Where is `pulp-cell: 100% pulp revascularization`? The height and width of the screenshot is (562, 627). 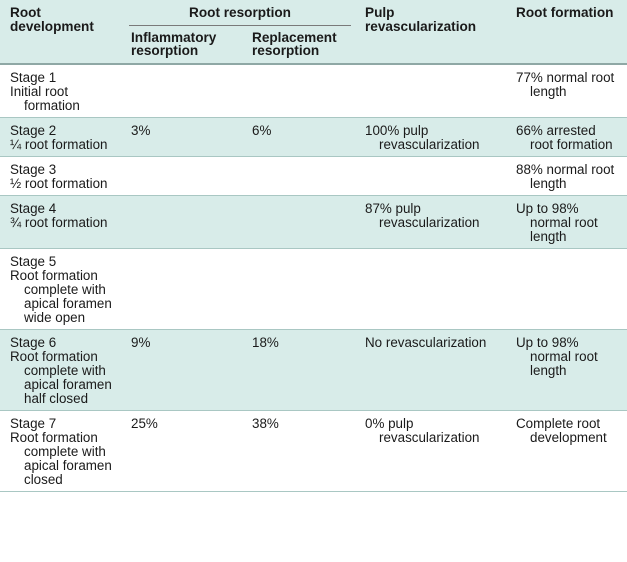 pulp-cell: 100% pulp revascularization is located at coordinates (422, 137).